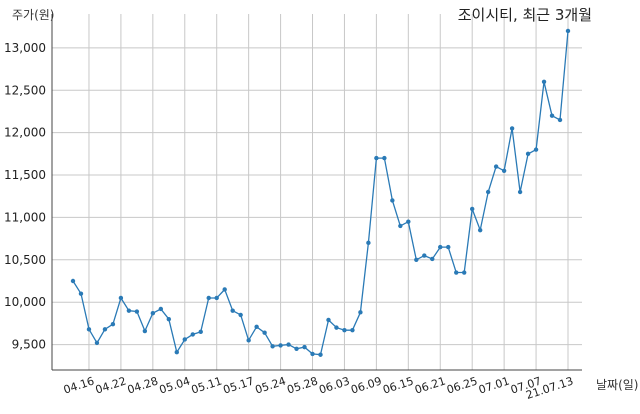 The image size is (640, 414). Describe the element at coordinates (175, 385) in the screenshot. I see `x-tick-label: 05.04` at that location.